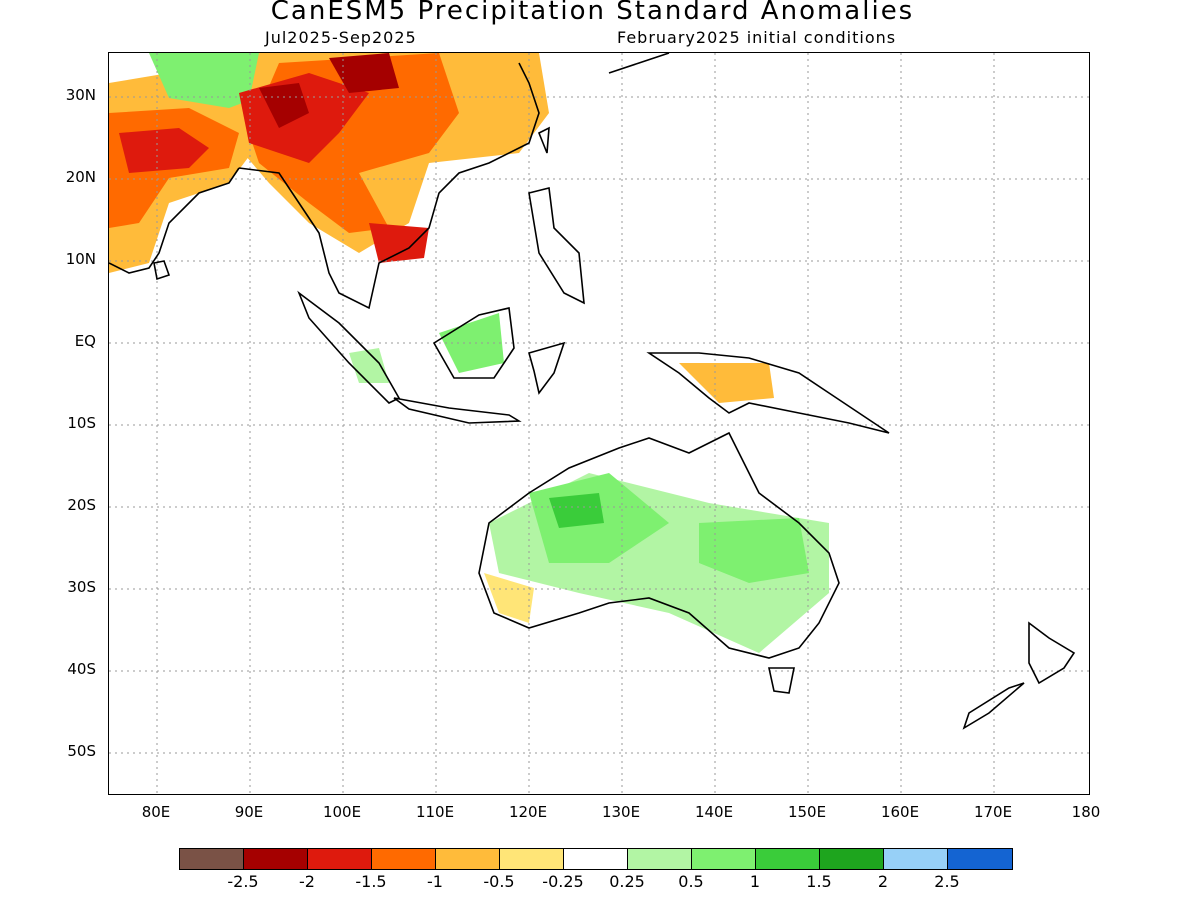 The height and width of the screenshot is (900, 1200). What do you see at coordinates (209, 80) in the screenshot?
I see `anomaly-region-tibet-wet` at bounding box center [209, 80].